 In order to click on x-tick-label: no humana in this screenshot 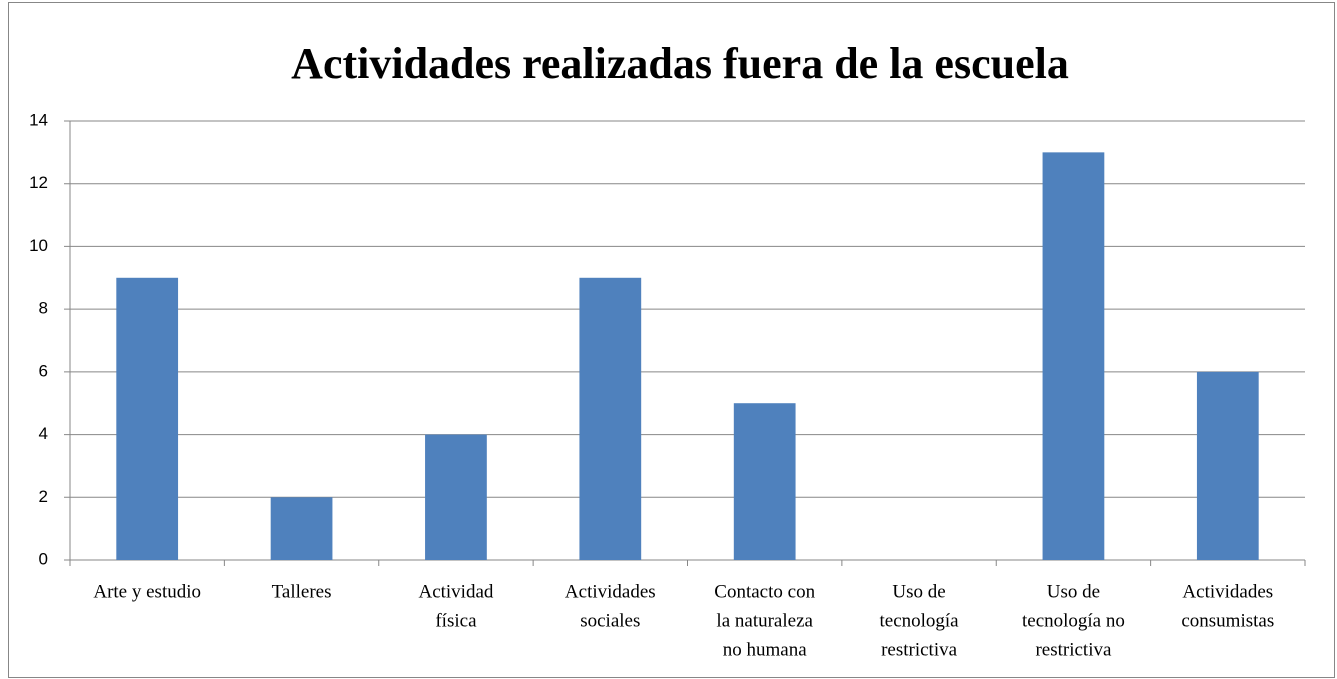, I will do `click(765, 649)`.